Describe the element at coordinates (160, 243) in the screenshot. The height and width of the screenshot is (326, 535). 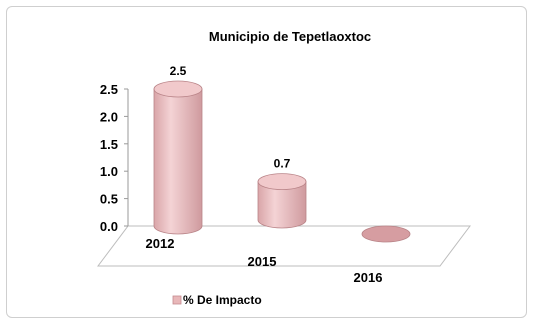
I see `x-tick-label: 2012` at that location.